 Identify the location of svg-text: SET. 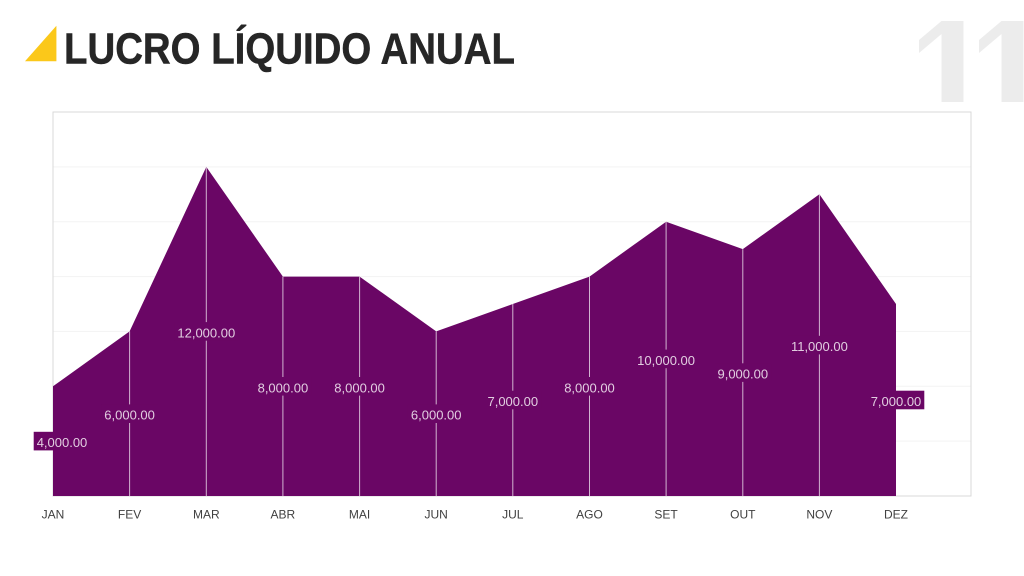
(666, 515).